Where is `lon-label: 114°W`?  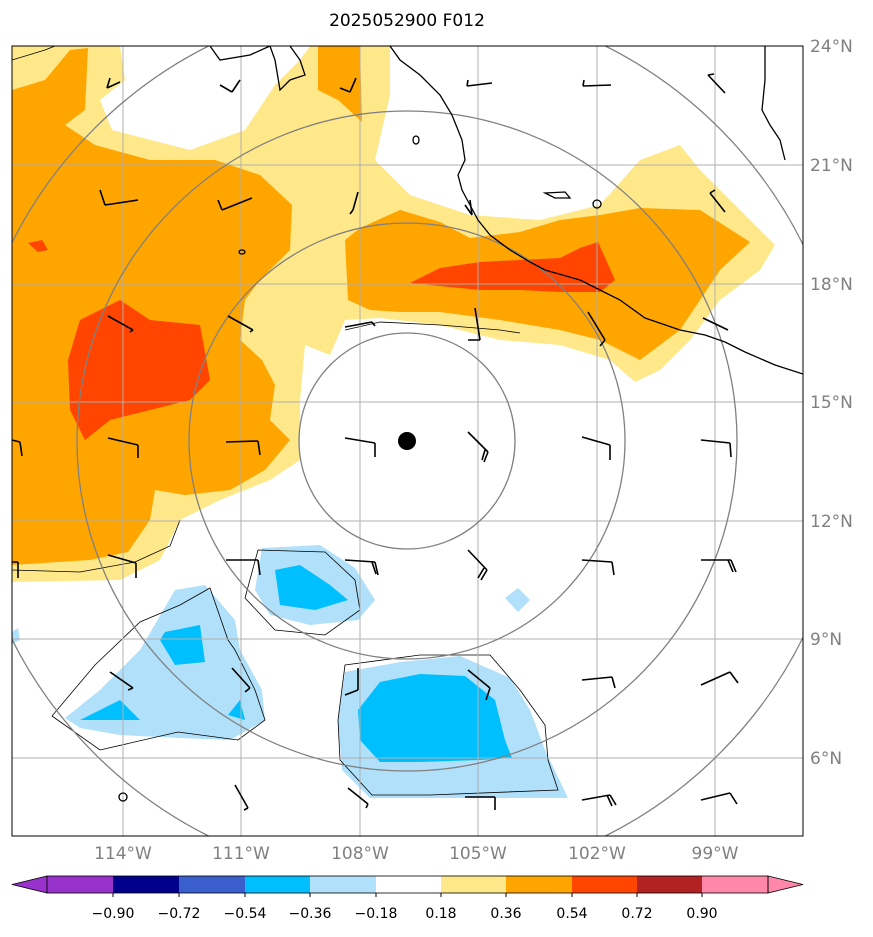
lon-label: 114°W is located at coordinates (123, 854).